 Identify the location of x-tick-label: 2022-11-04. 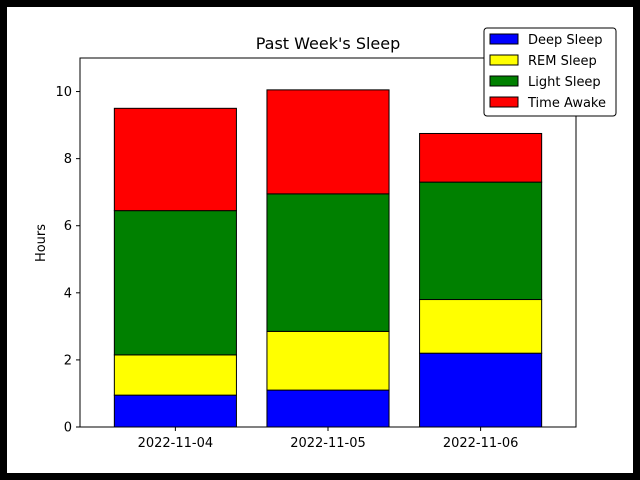
(176, 443).